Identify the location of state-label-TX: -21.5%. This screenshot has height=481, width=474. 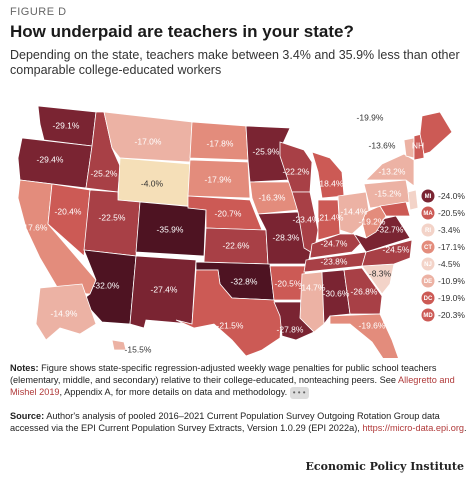
(230, 325).